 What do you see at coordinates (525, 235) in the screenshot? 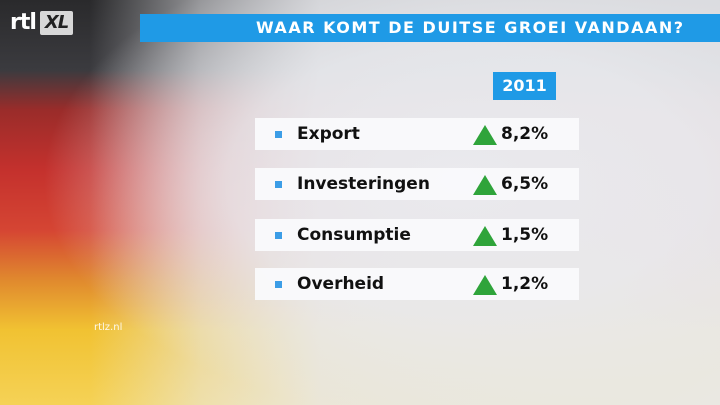
I see `row-value: 1,5%` at bounding box center [525, 235].